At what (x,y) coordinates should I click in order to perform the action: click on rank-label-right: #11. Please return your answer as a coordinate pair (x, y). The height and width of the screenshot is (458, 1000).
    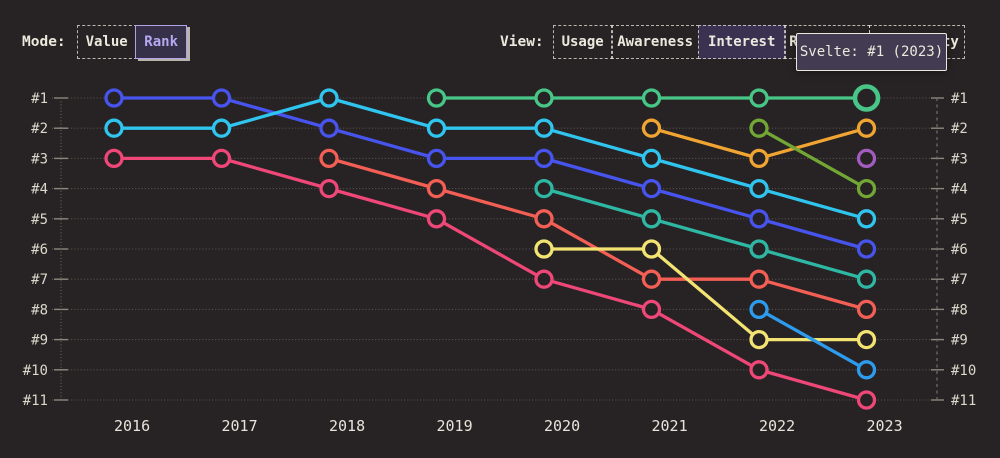
    Looking at the image, I should click on (963, 401).